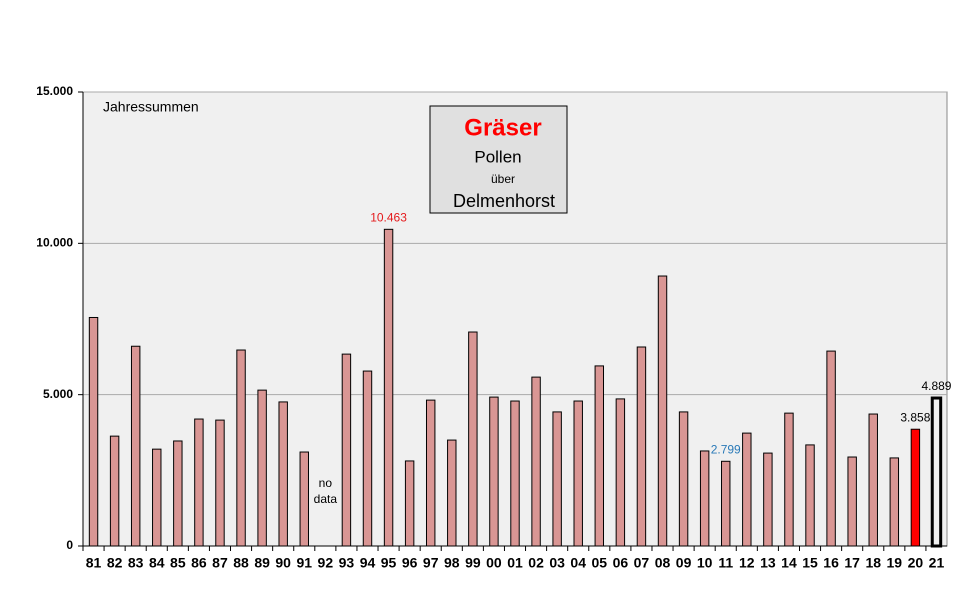  Describe the element at coordinates (684, 563) in the screenshot. I see `x-tick-label: 09` at that location.